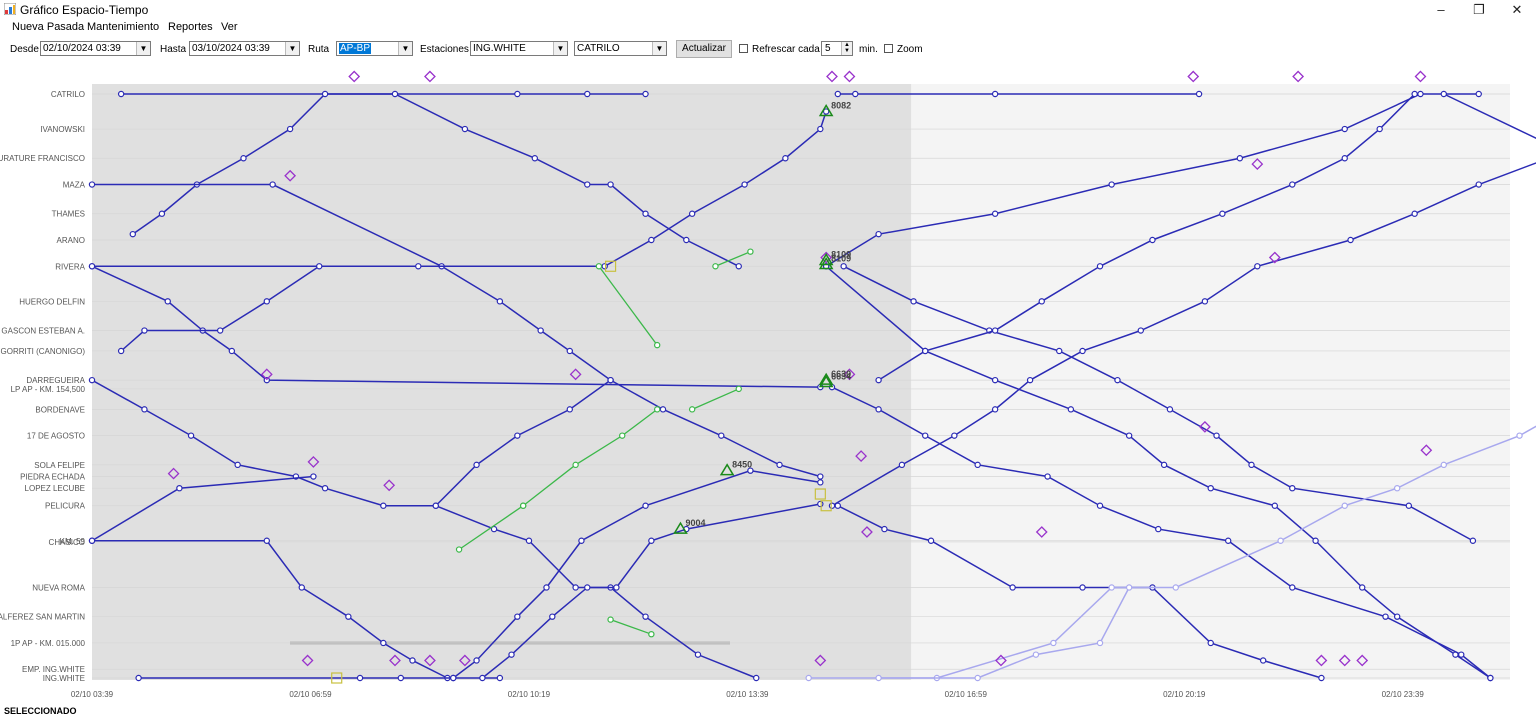 This screenshot has width=1536, height=716. I want to click on selected-label: SELECCIONADO, so click(40, 711).